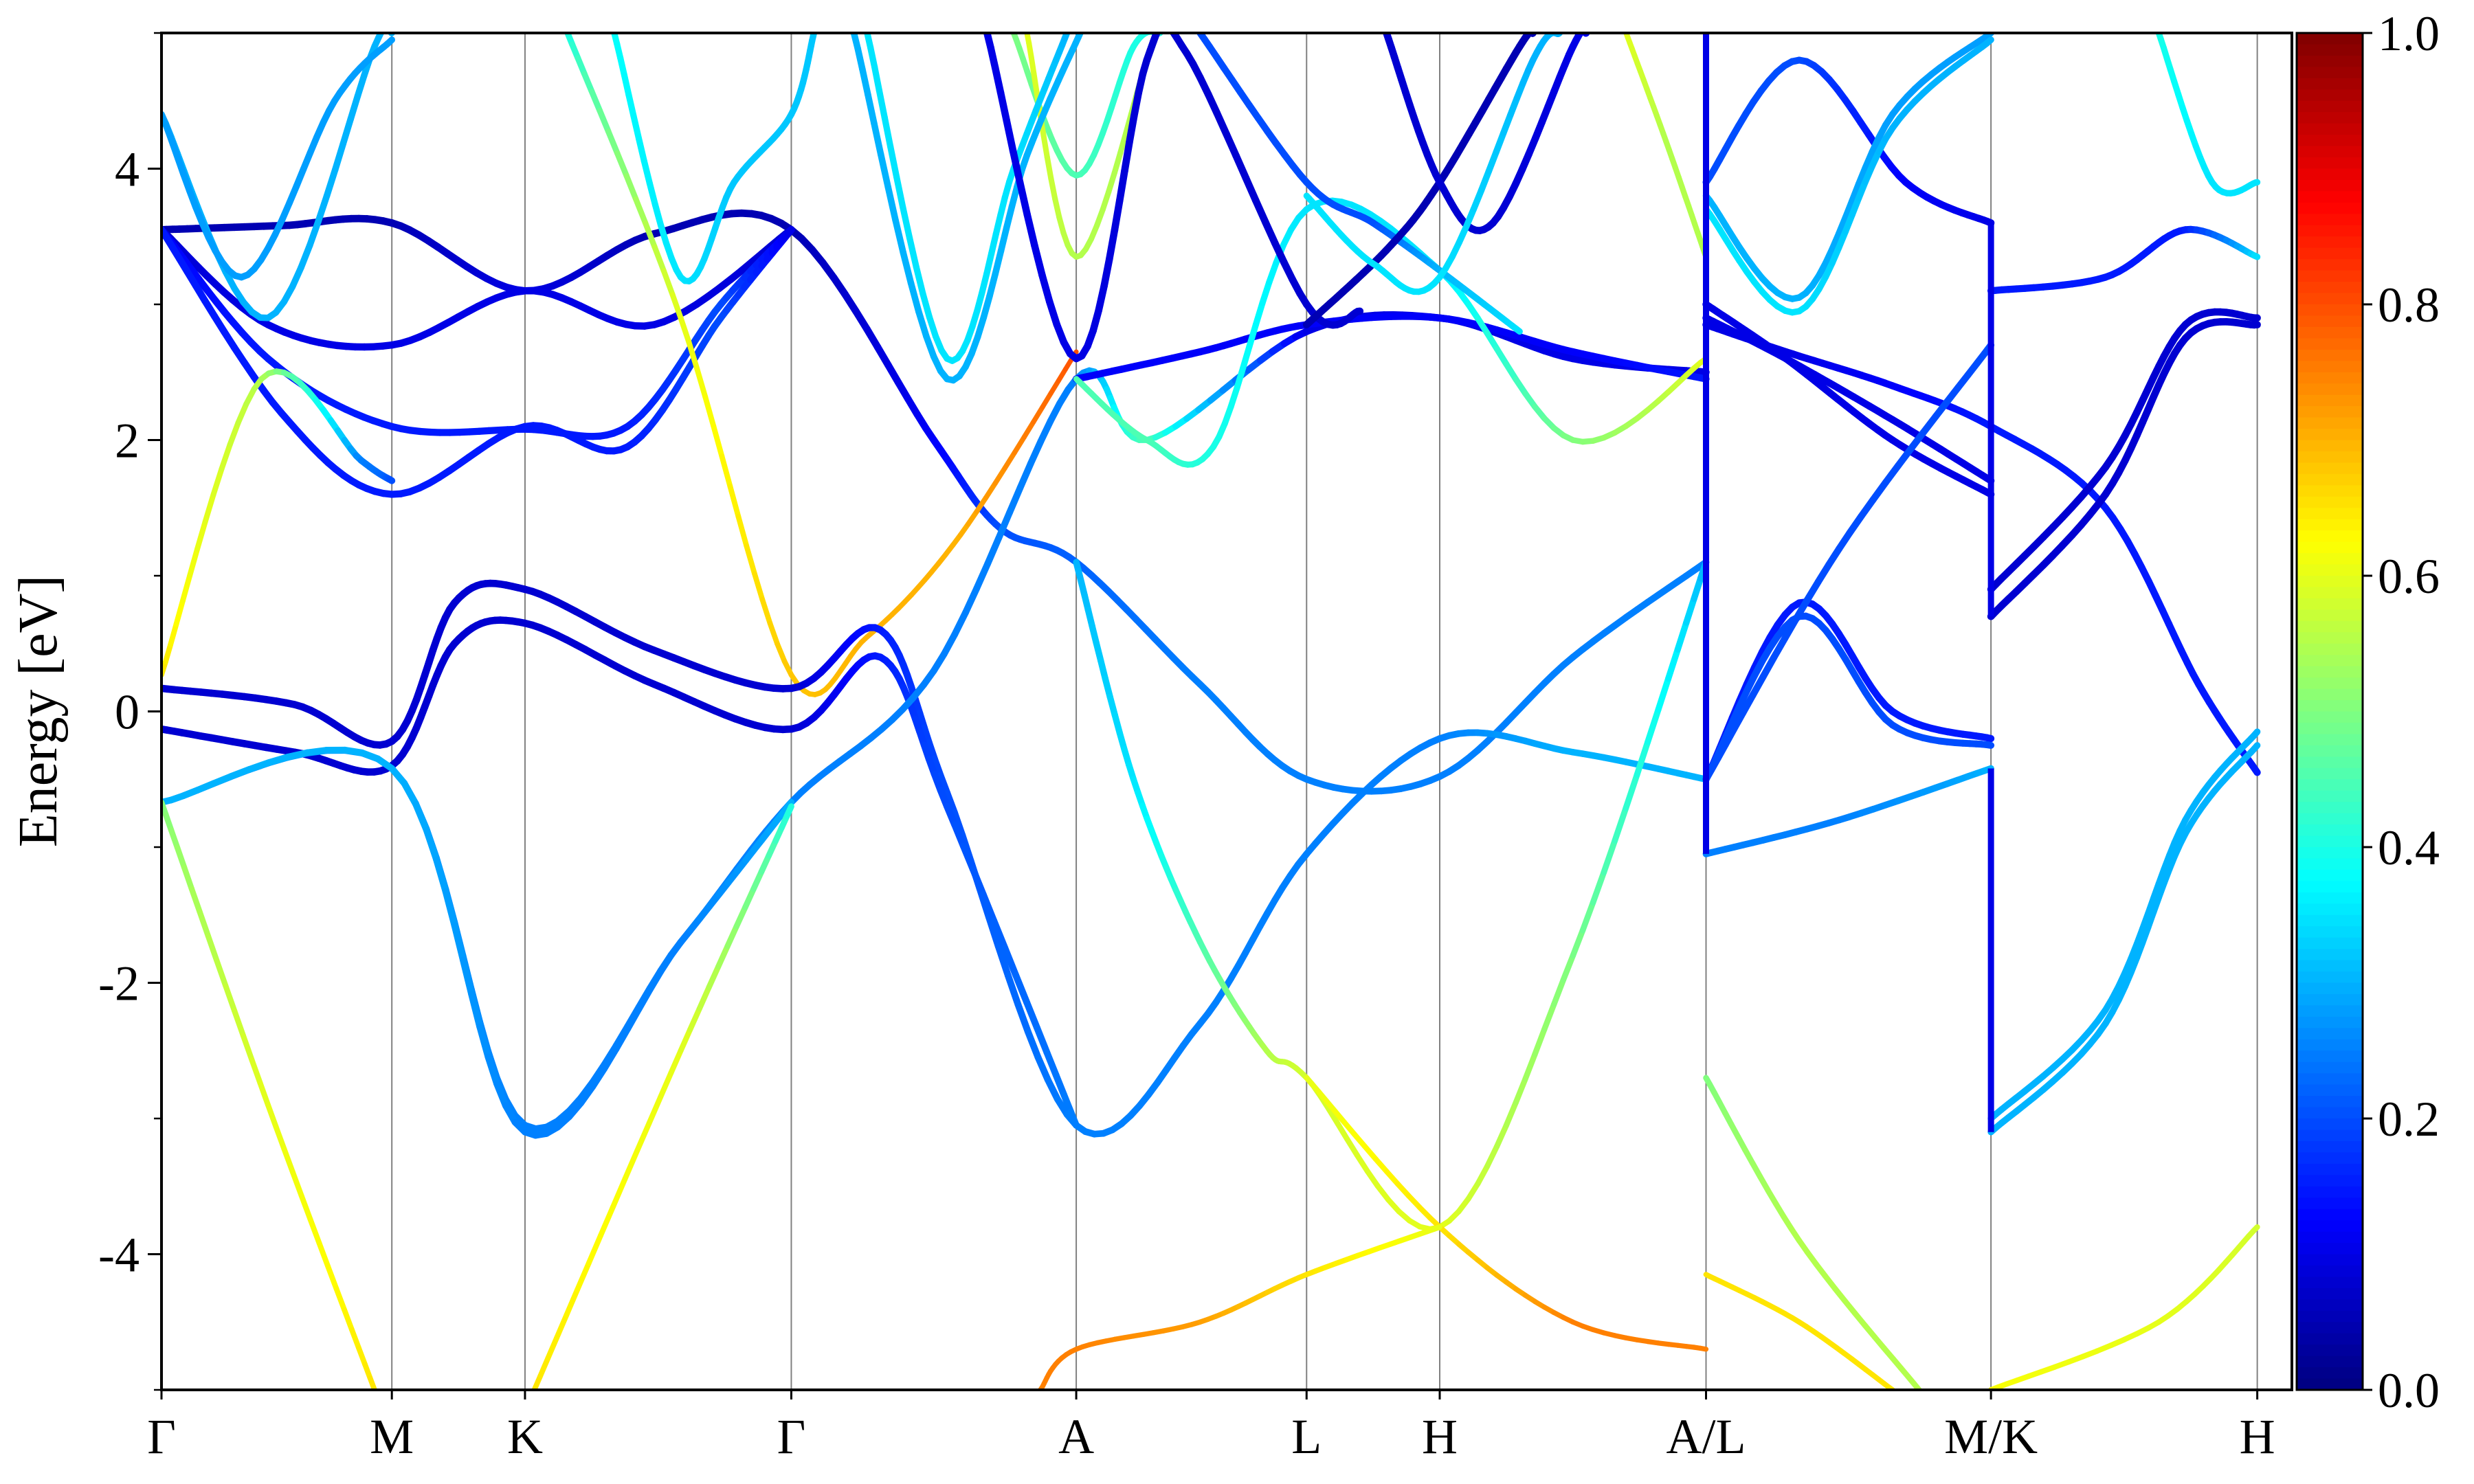 This screenshot has height=1484, width=2474. Describe the element at coordinates (296, 277) in the screenshot. I see `band-4-segment` at that location.